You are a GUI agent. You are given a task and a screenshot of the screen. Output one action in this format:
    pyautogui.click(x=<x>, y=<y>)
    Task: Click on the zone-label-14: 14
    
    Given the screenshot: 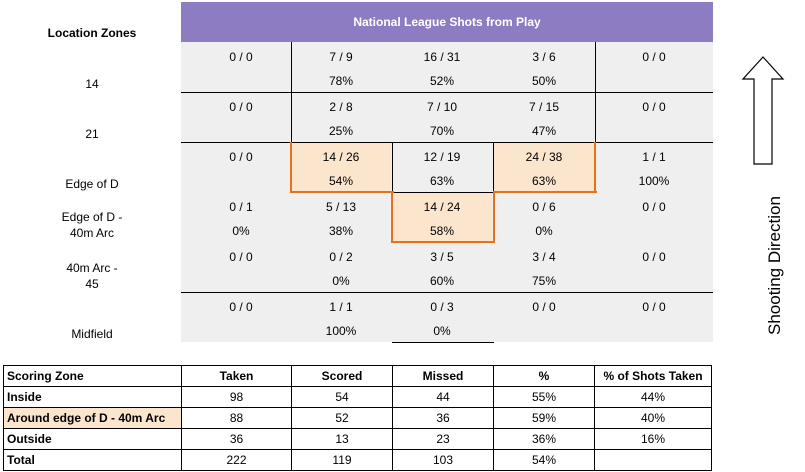 What is the action you would take?
    pyautogui.click(x=92, y=84)
    